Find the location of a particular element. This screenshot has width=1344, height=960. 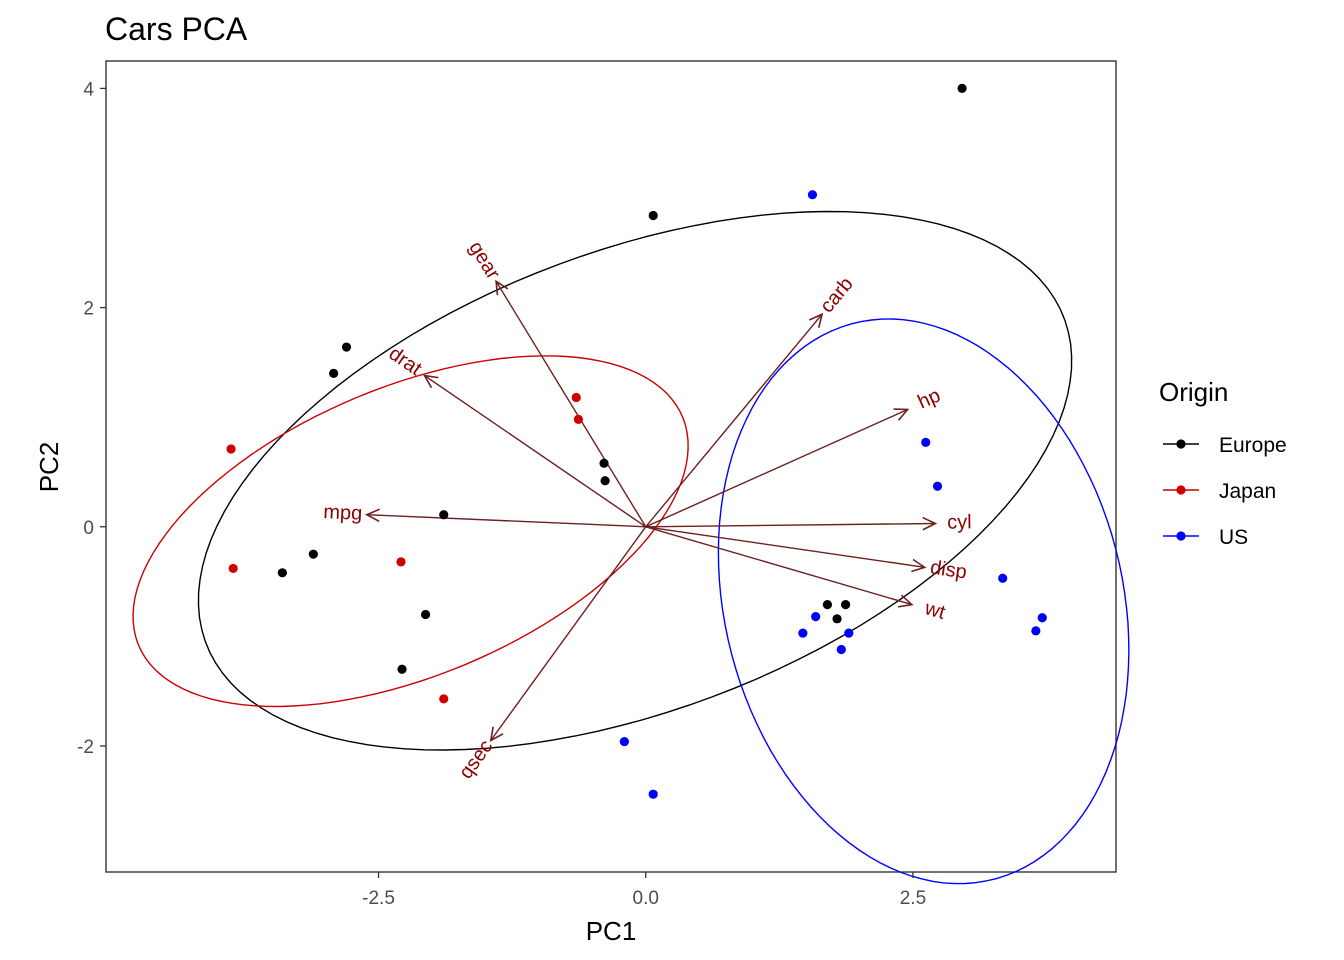

loading-label-hp: hp is located at coordinates (929, 398).